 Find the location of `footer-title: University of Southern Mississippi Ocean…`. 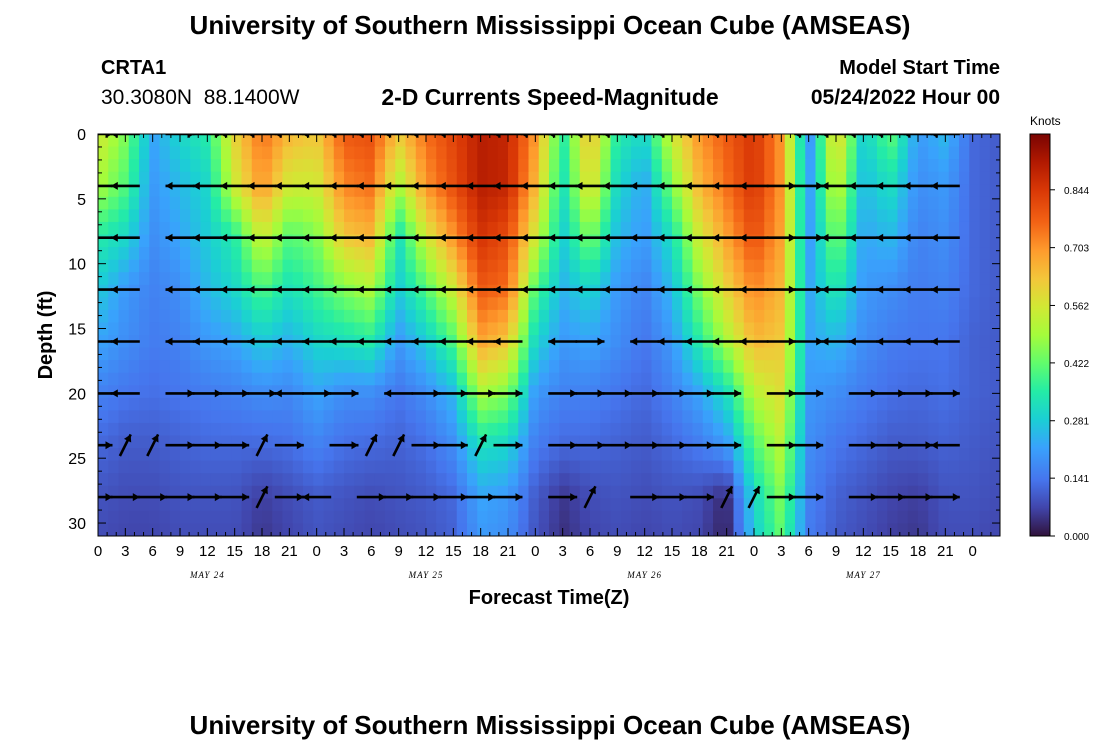

footer-title: University of Southern Mississippi Ocean… is located at coordinates (550, 725).